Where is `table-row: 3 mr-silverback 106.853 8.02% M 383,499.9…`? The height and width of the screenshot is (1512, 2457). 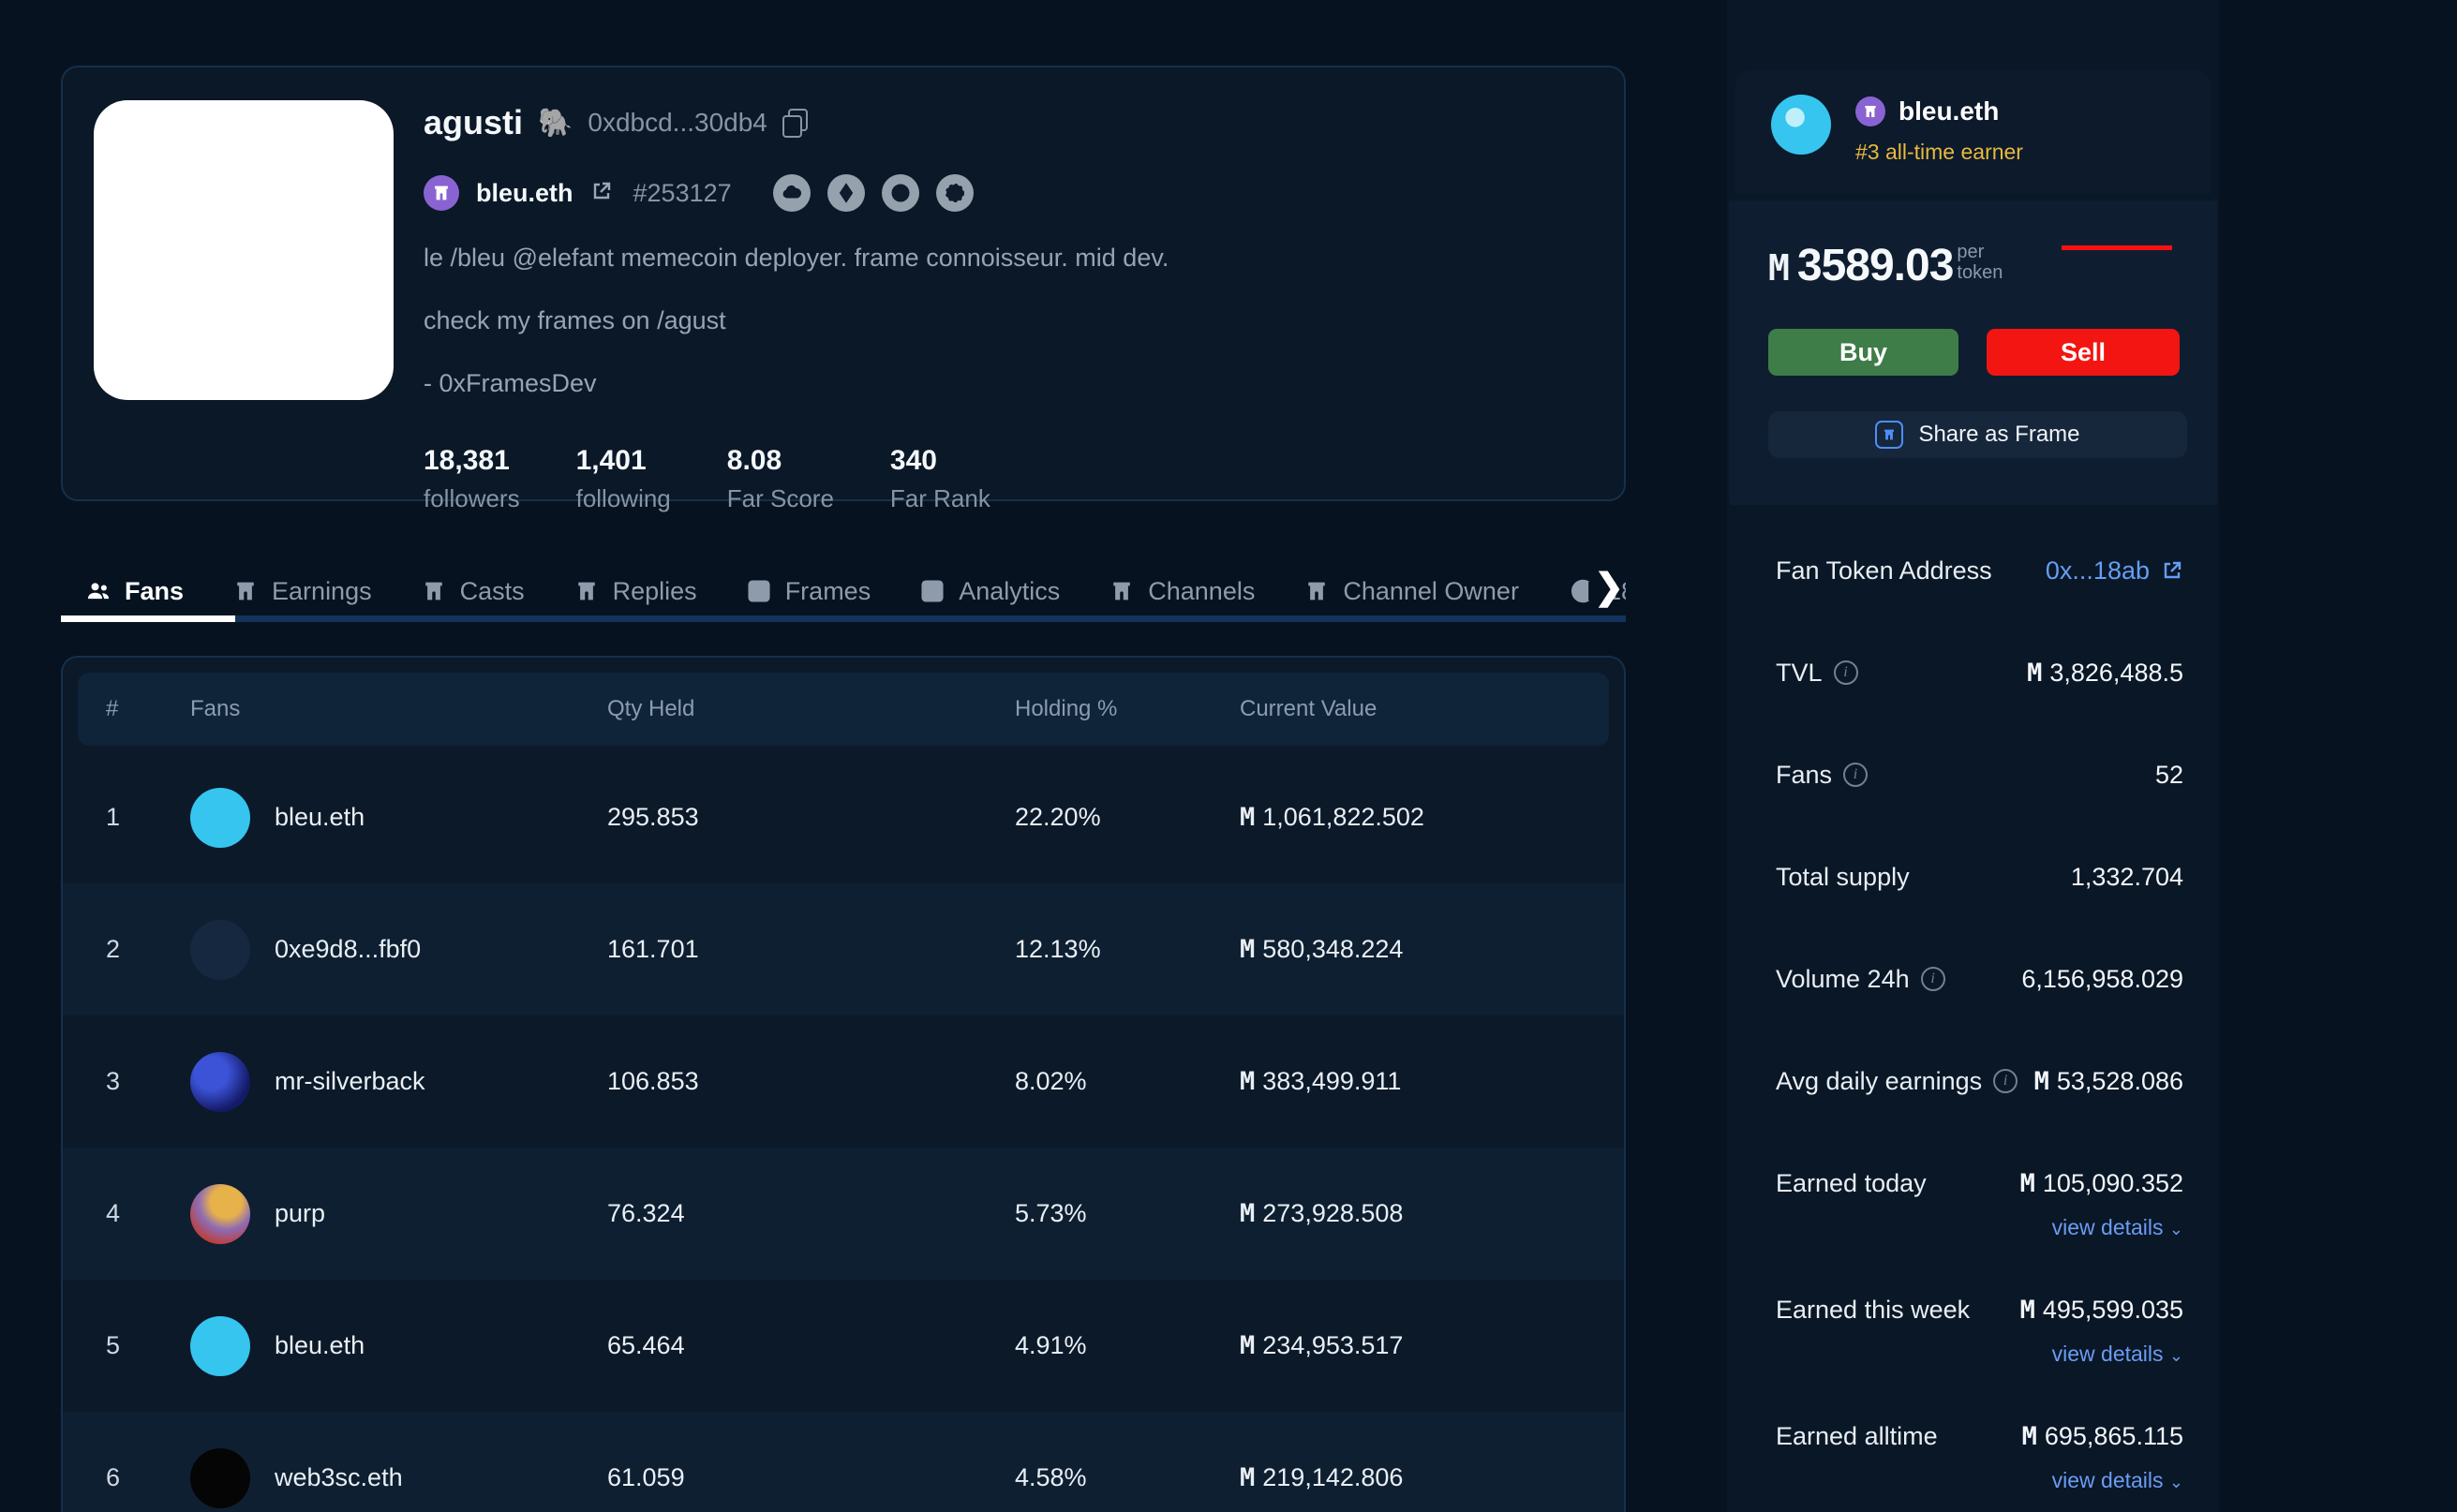
table-row: 3 mr-silverback 106.853 8.02% M 383,499.9… is located at coordinates (843, 1081).